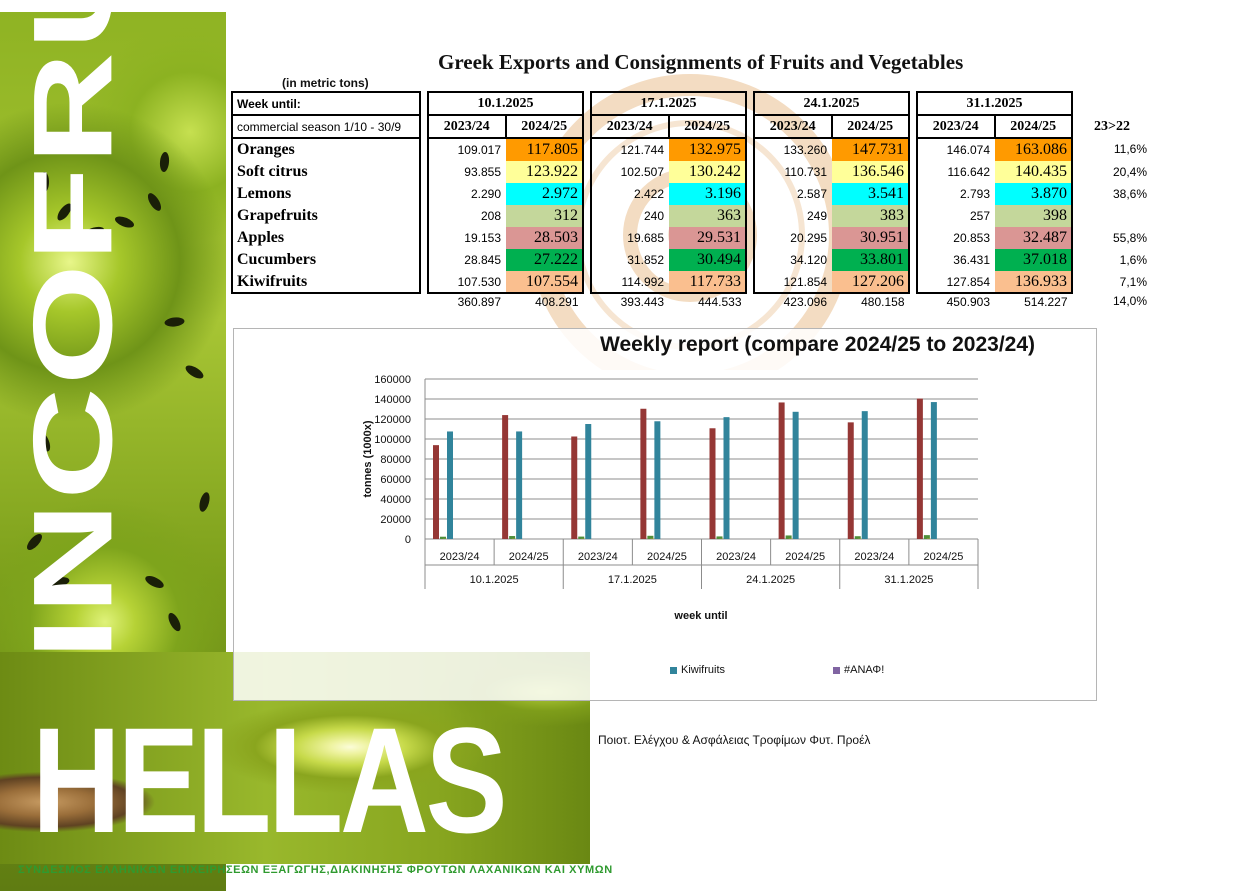 Image resolution: width=1258 pixels, height=891 pixels. Describe the element at coordinates (1129, 171) in the screenshot. I see `change-value: 20,4%` at that location.